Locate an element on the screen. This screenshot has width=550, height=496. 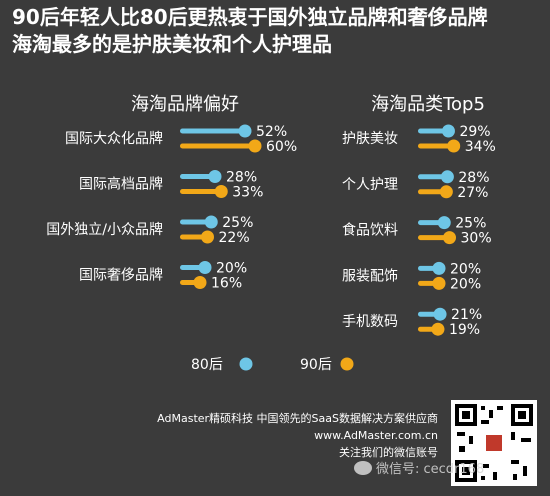
category-label: 个人护理 is located at coordinates (370, 185).